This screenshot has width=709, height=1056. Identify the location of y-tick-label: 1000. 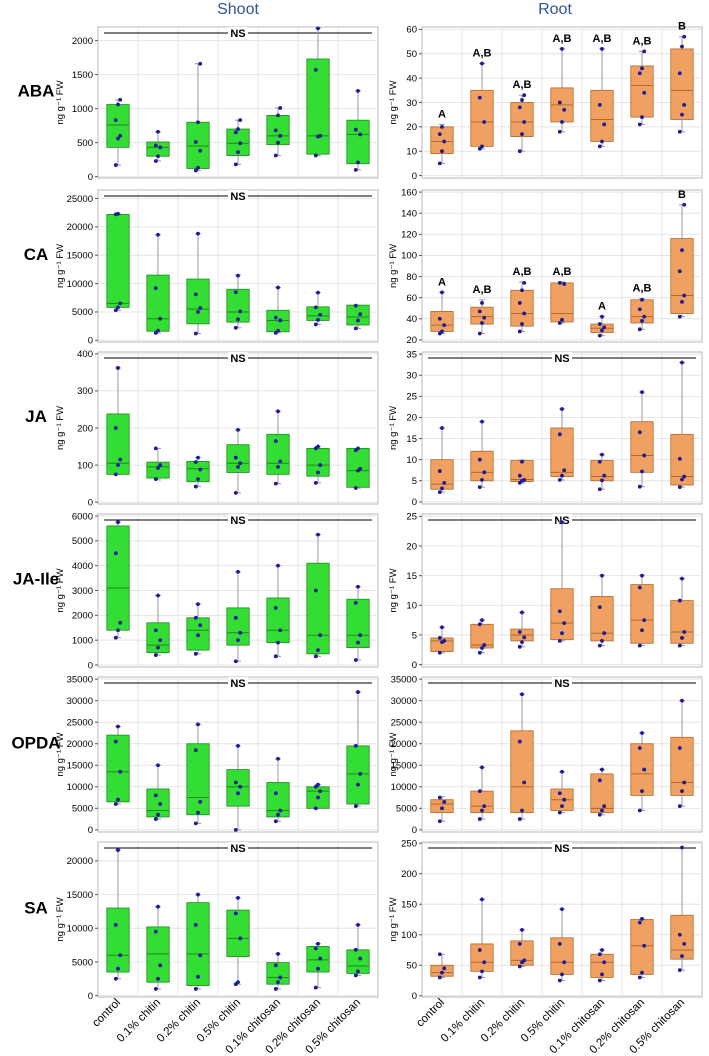
(82, 640).